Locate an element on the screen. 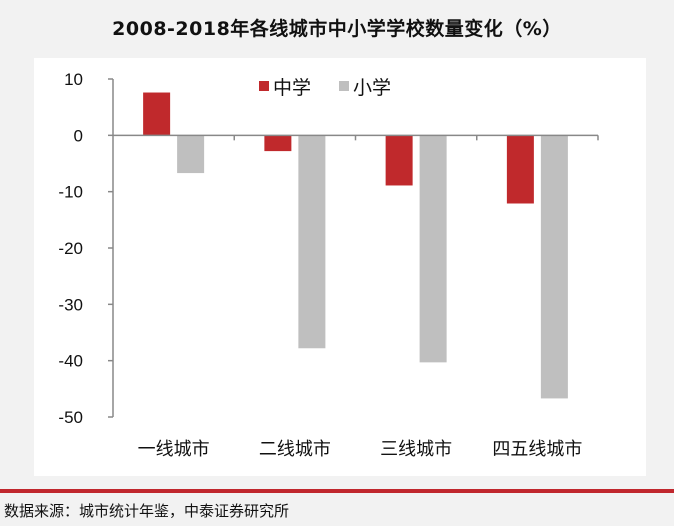  source-note: 数据来源：城市统计年鉴，中泰证券研究所 is located at coordinates (147, 511).